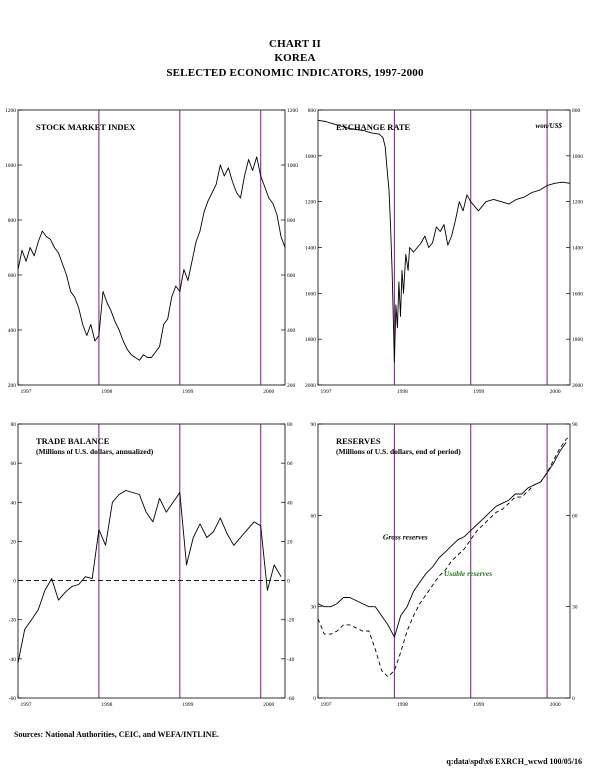  What do you see at coordinates (514, 761) in the screenshot?
I see `file-reference: q:data\spd\x6 EXRCH_wcwd 100/05/16` at bounding box center [514, 761].